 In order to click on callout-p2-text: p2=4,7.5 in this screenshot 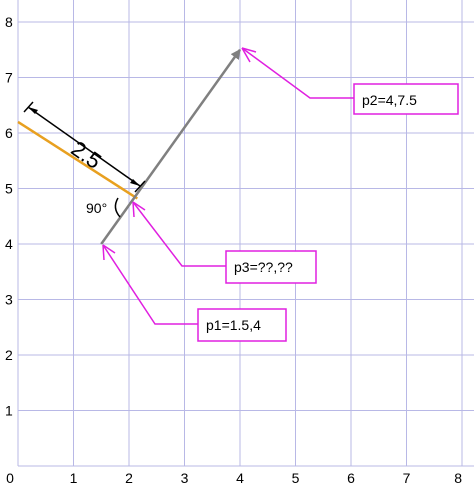, I will do `click(389, 100)`.